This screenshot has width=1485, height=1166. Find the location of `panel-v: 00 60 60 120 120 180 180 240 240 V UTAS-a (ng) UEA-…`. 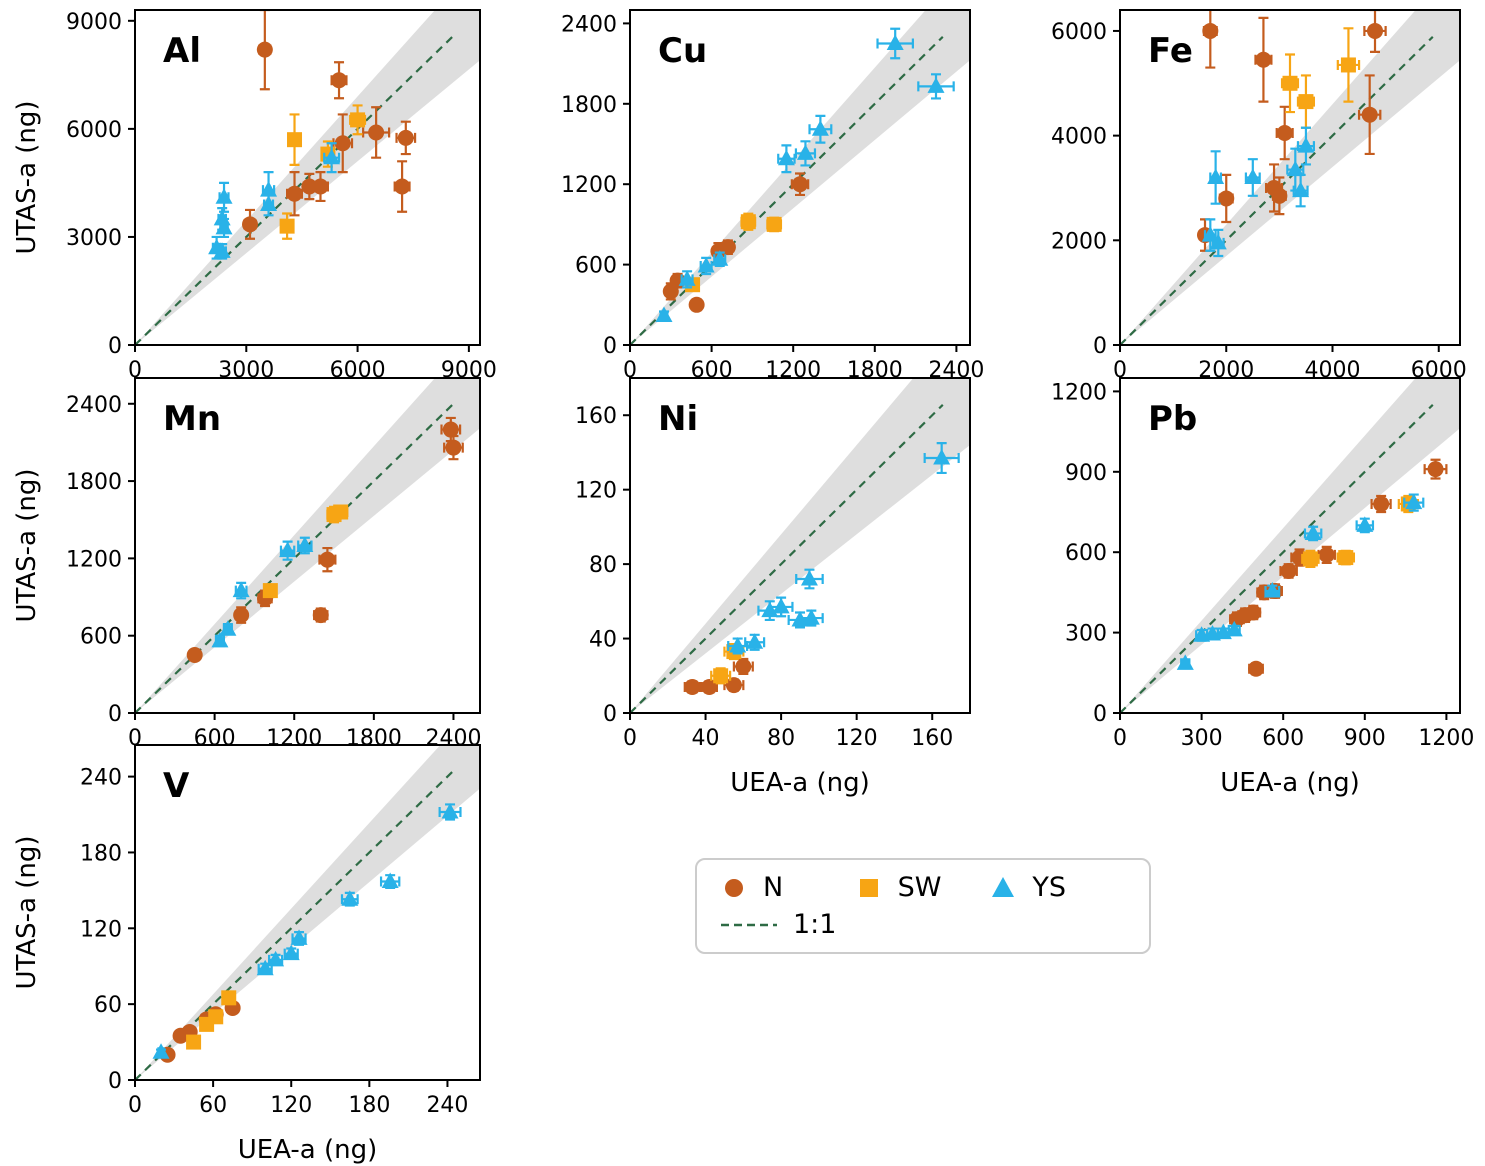

panel-v: 00 60 60 120 120 180 180 240 240 V UTAS-a (ng) UEA-… is located at coordinates (246, 954).